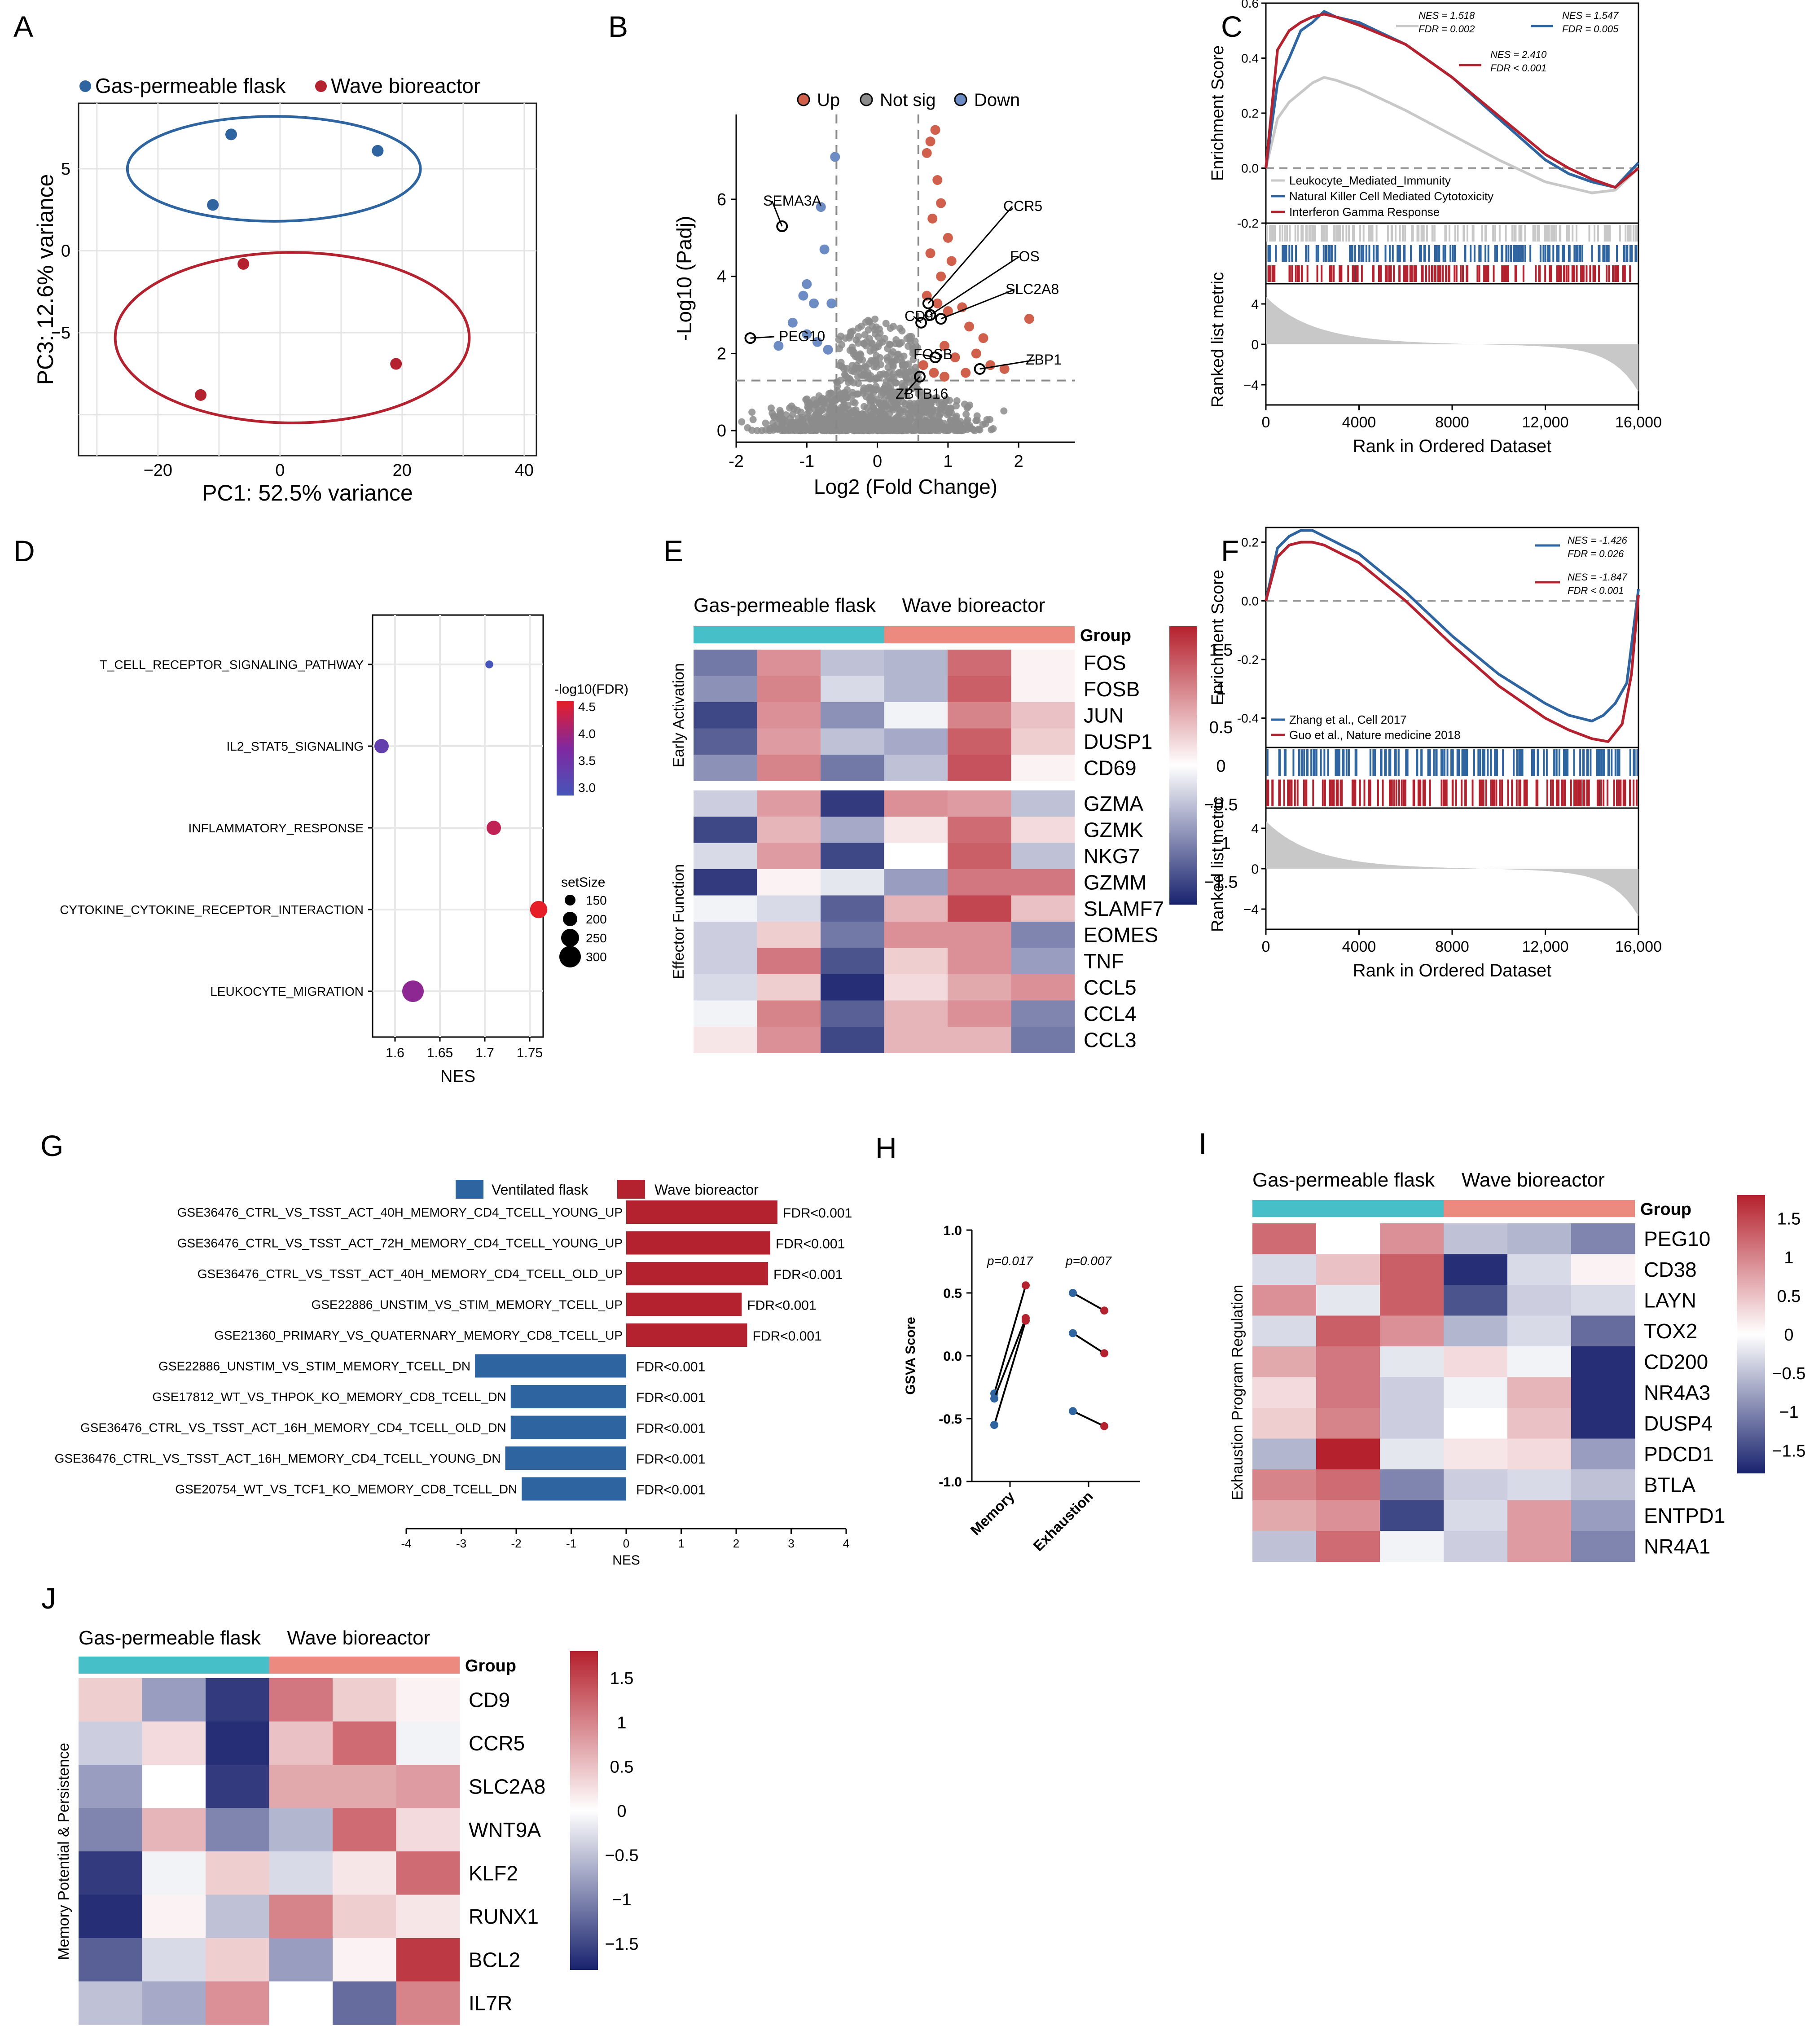  What do you see at coordinates (1010, 1373) in the screenshot?
I see `pair-line` at bounding box center [1010, 1373].